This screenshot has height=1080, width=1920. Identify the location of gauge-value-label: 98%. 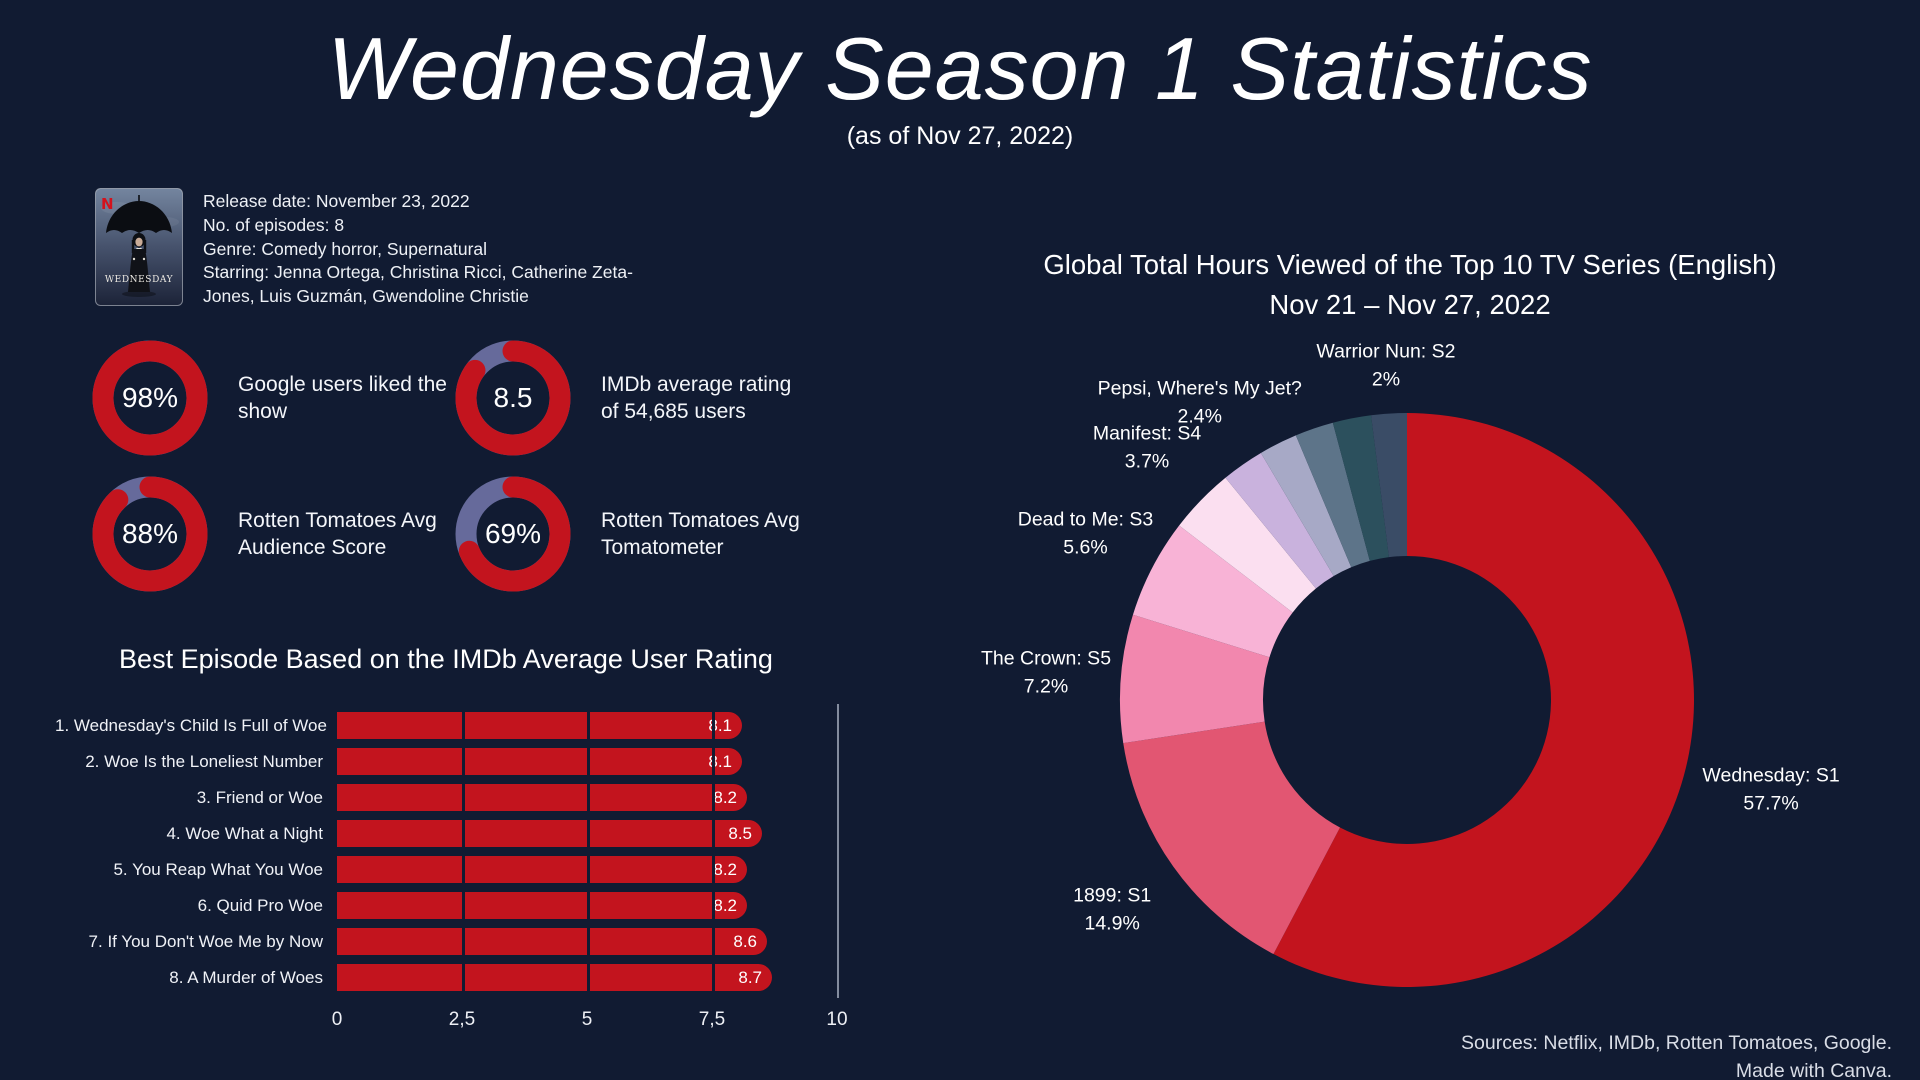
(150, 397).